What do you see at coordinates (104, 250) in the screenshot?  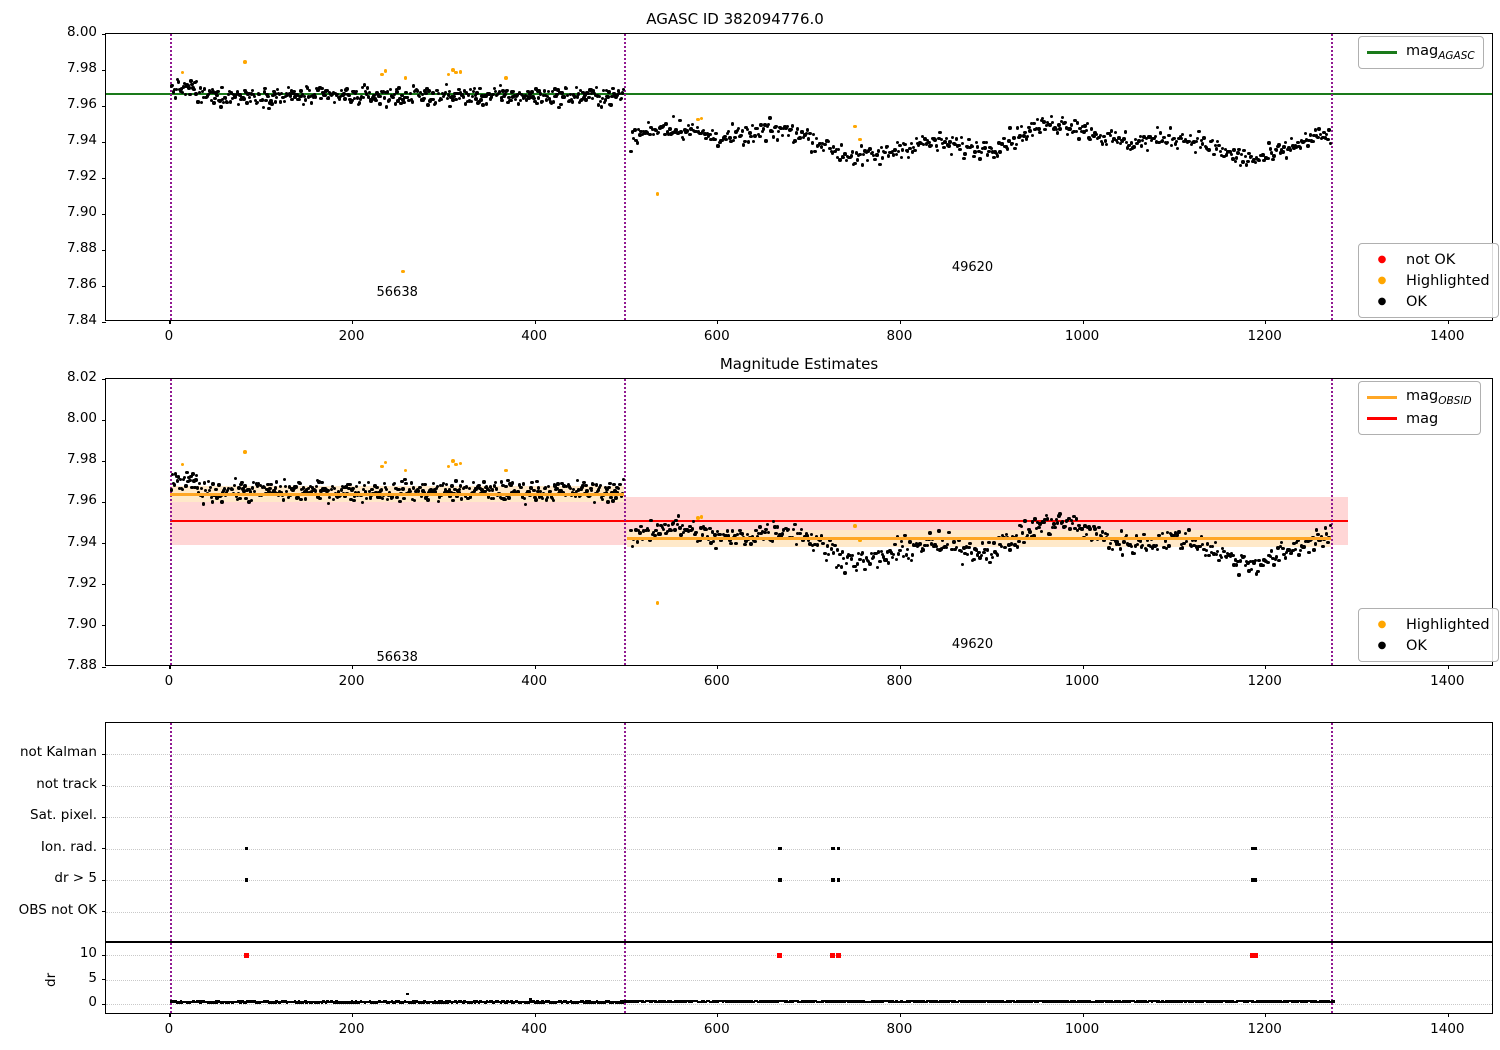 I see `y-tick` at bounding box center [104, 250].